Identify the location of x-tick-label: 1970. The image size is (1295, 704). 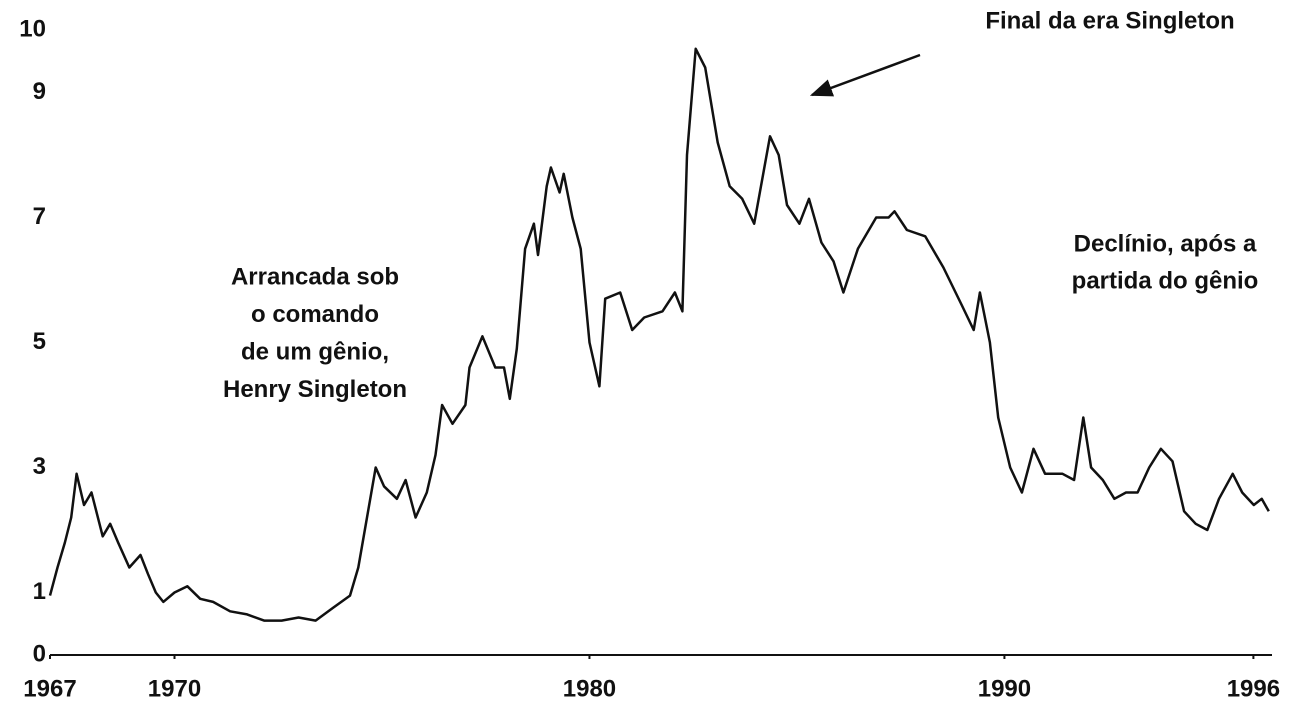
(174, 688).